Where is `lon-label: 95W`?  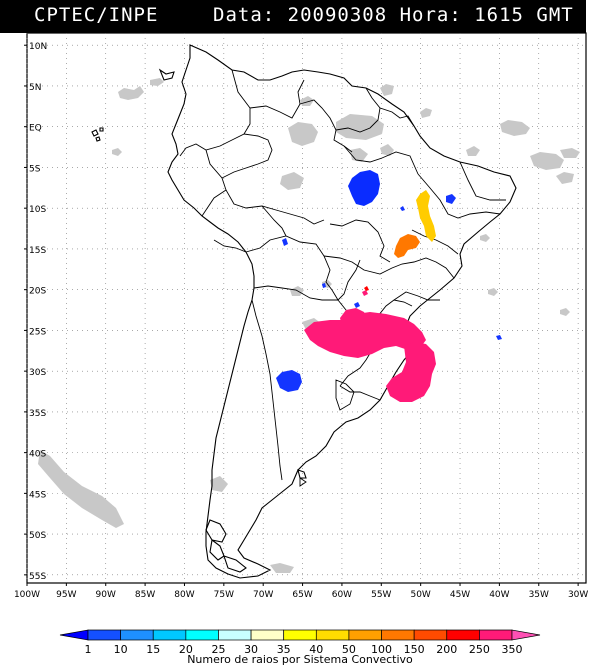
lon-label: 95W is located at coordinates (66, 595).